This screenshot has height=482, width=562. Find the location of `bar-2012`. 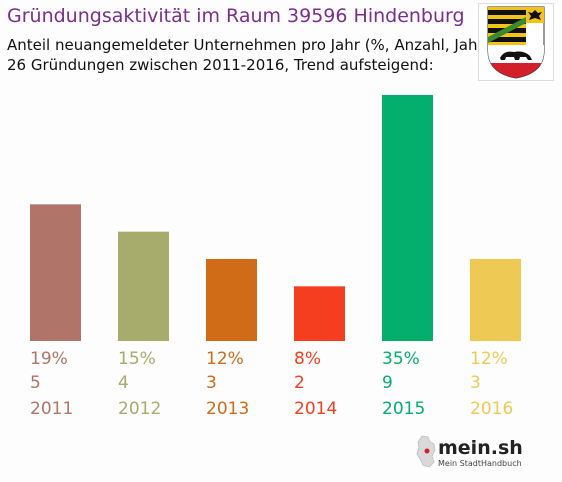

bar-2012 is located at coordinates (143, 286).